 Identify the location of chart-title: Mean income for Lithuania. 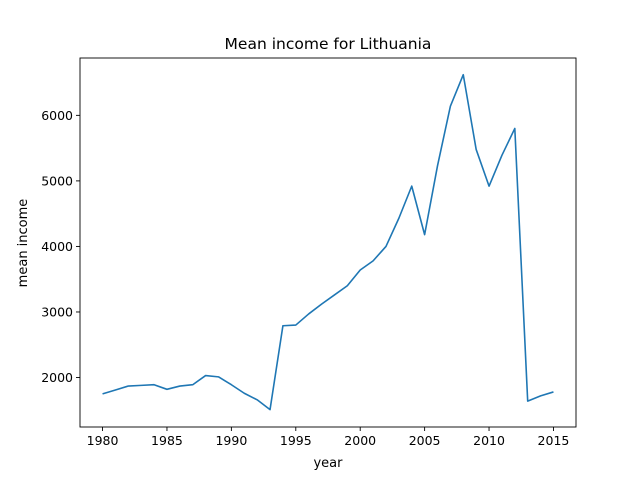
(328, 44).